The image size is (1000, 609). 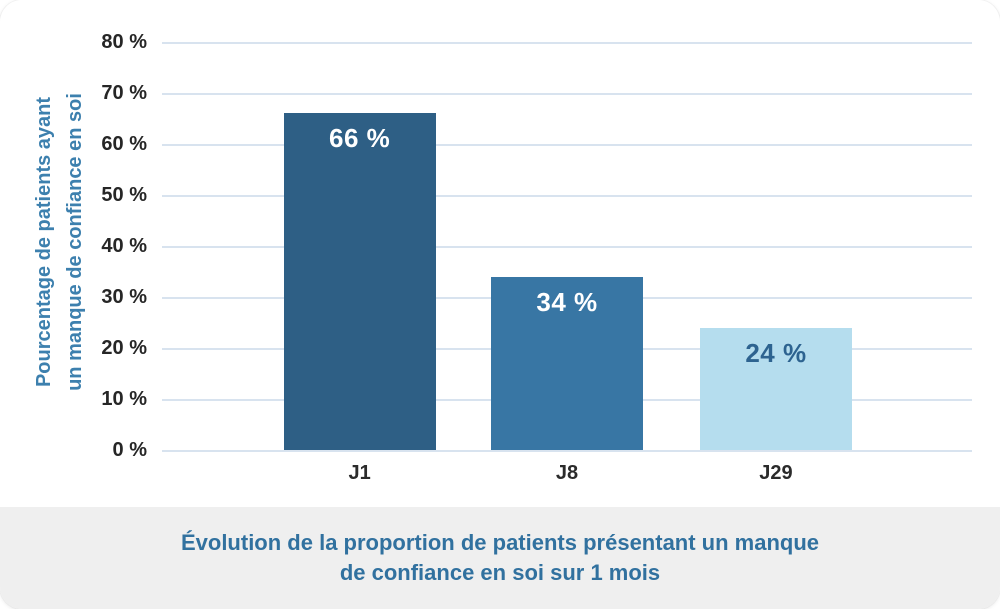 I want to click on y-axis-tick-label: 20 %, so click(x=124, y=348).